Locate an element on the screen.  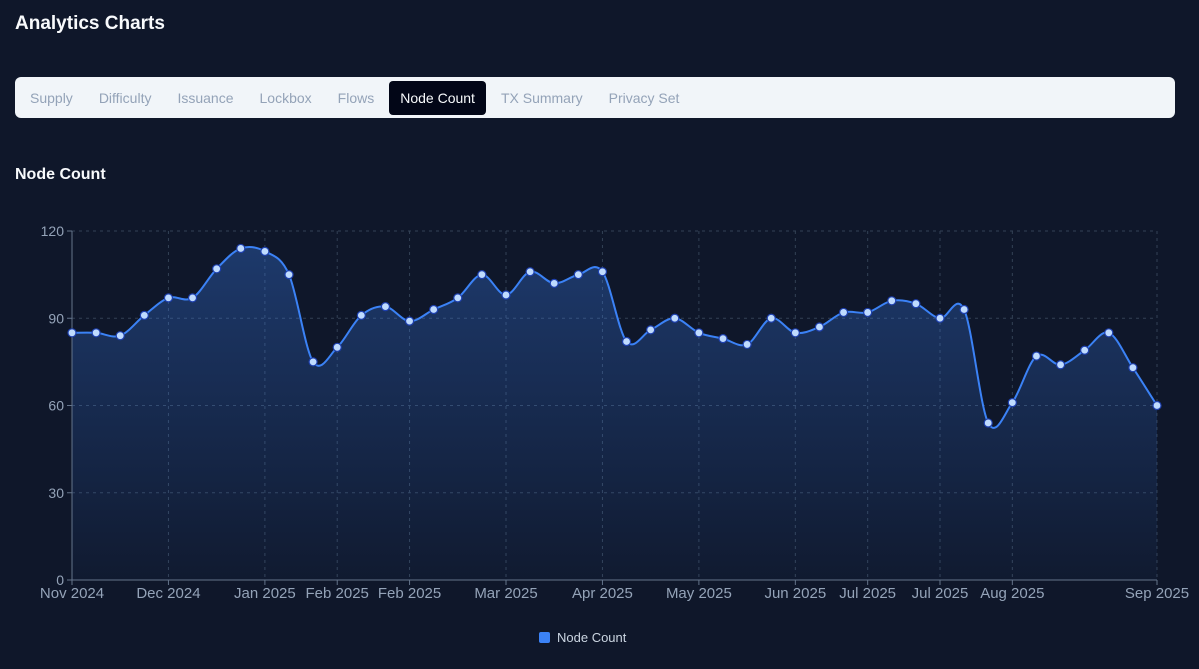
y-tick-label: 90 is located at coordinates (56, 318).